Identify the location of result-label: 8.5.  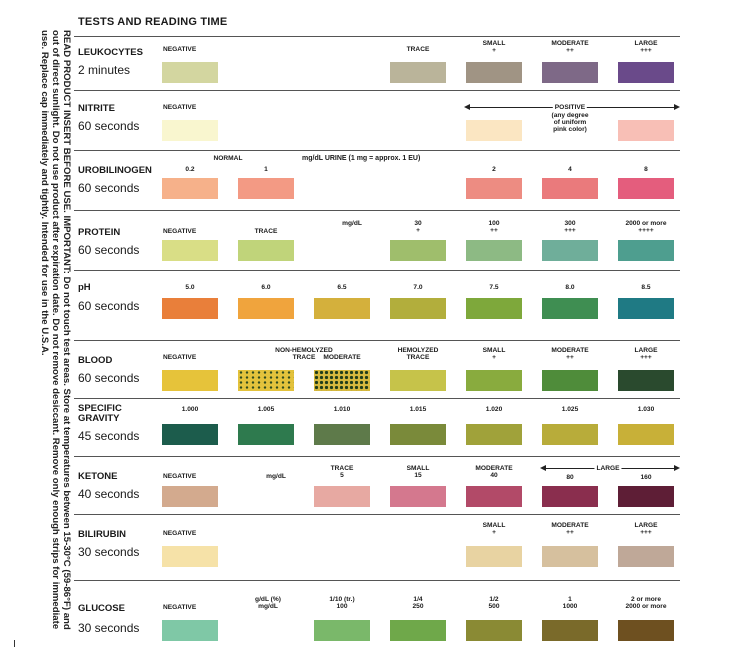
(646, 287).